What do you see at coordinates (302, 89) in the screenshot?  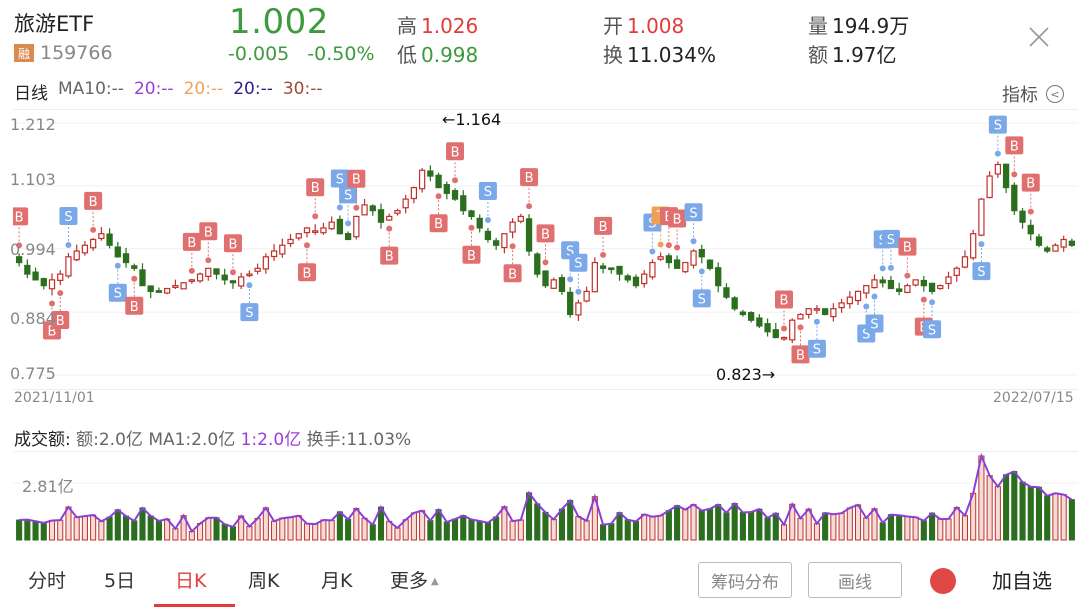 I see `ma30-value: 30:--` at bounding box center [302, 89].